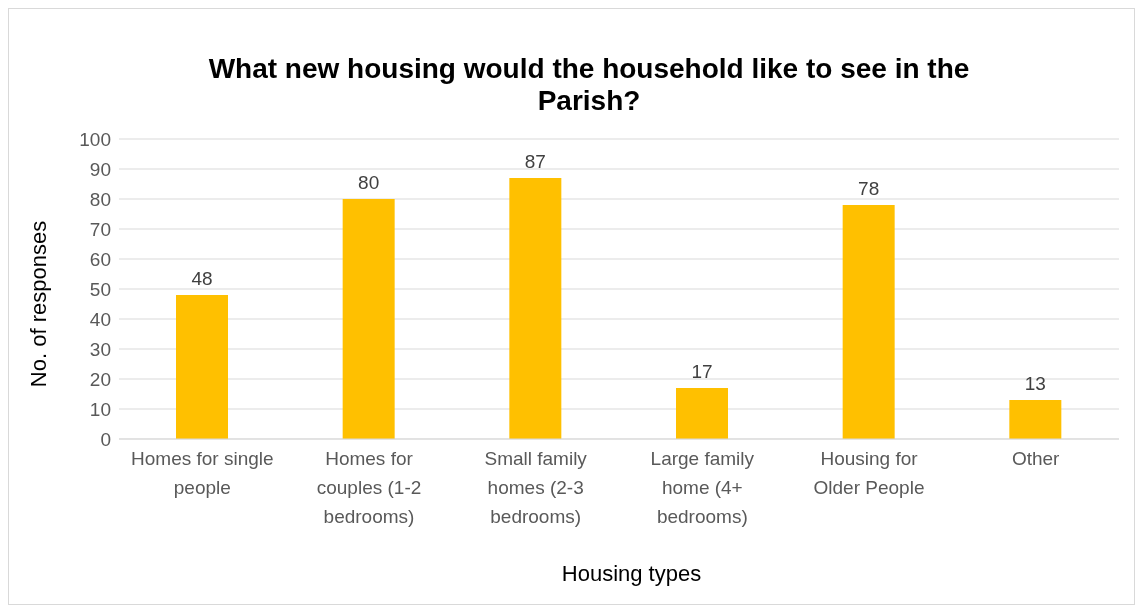 The height and width of the screenshot is (613, 1143). I want to click on chart-title: What new housing would the household like to see in the Parish?, so click(589, 85).